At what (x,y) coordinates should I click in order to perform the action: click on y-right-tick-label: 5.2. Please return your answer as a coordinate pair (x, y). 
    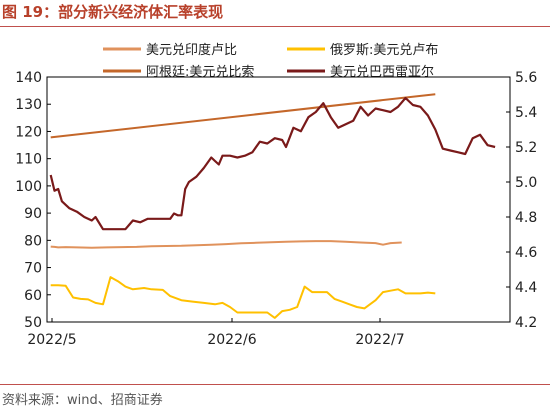
    Looking at the image, I should click on (526, 148).